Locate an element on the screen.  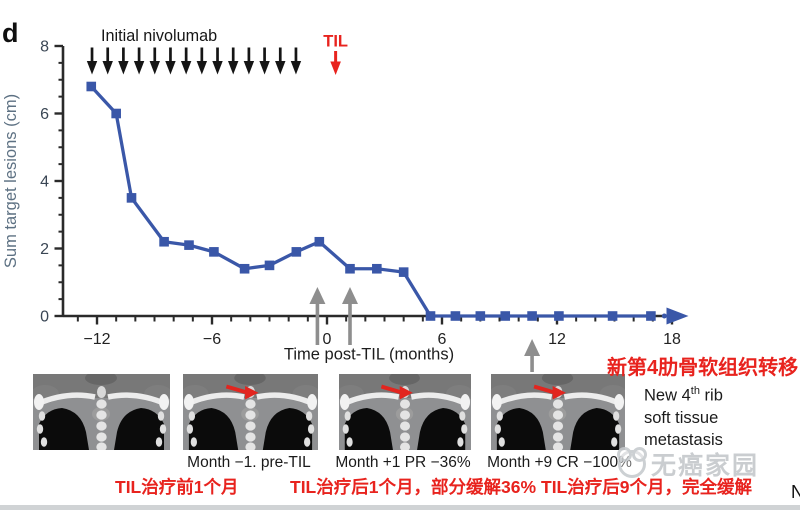
ct-image-month-plus1 is located at coordinates (405, 412).